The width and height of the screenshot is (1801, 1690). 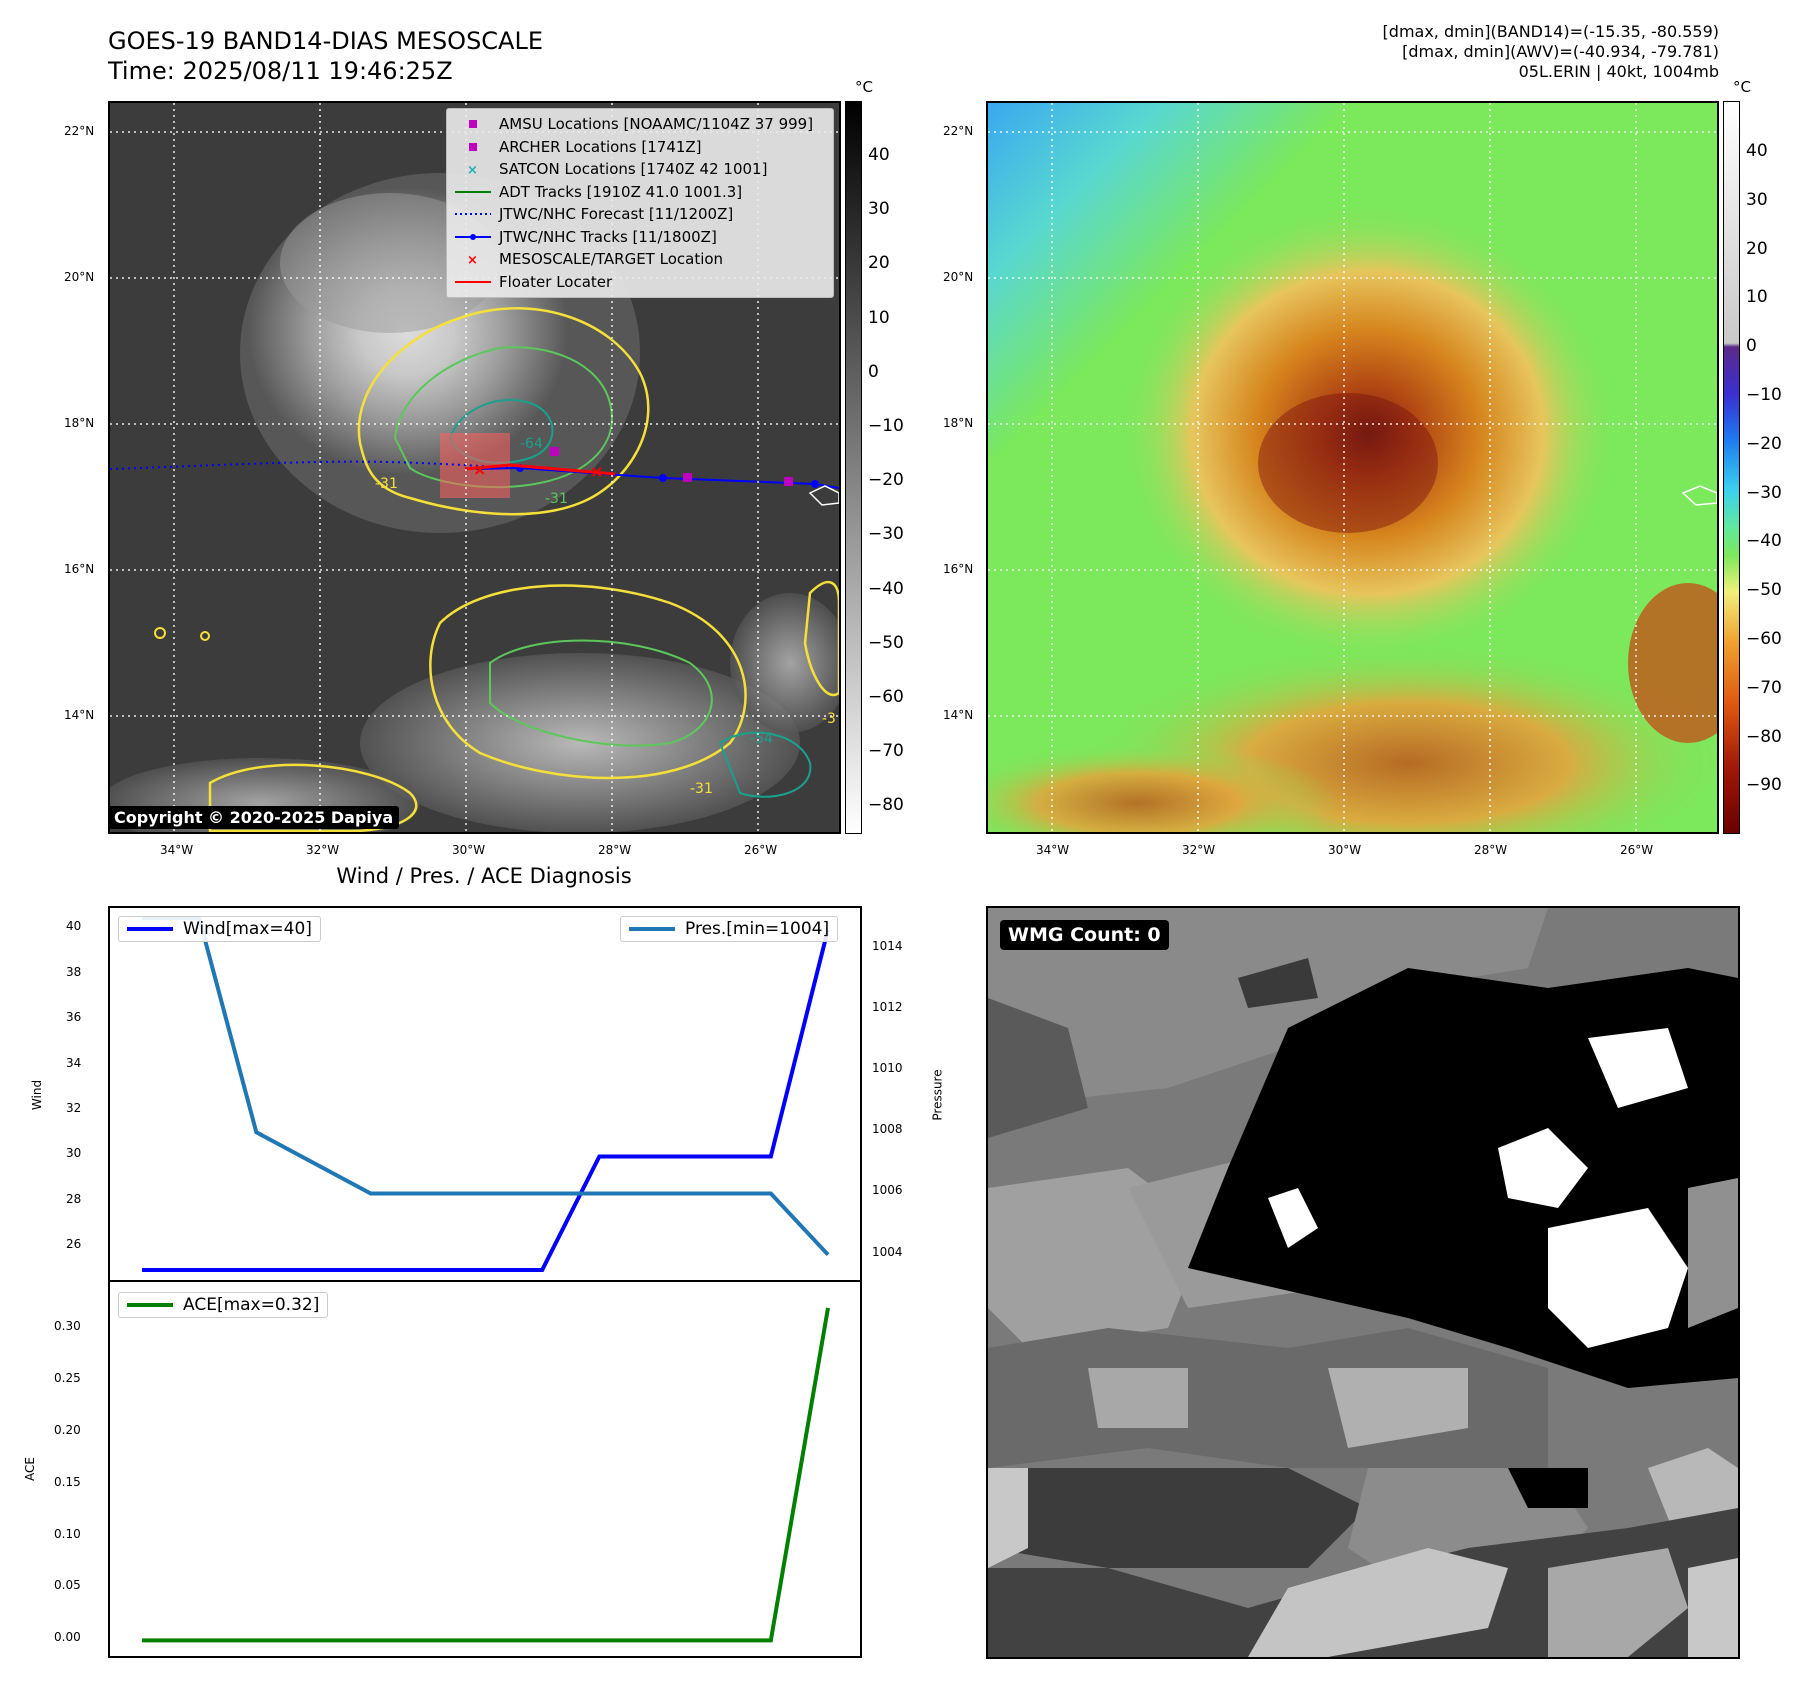 What do you see at coordinates (79, 423) in the screenshot?
I see `lat-label: 18°N` at bounding box center [79, 423].